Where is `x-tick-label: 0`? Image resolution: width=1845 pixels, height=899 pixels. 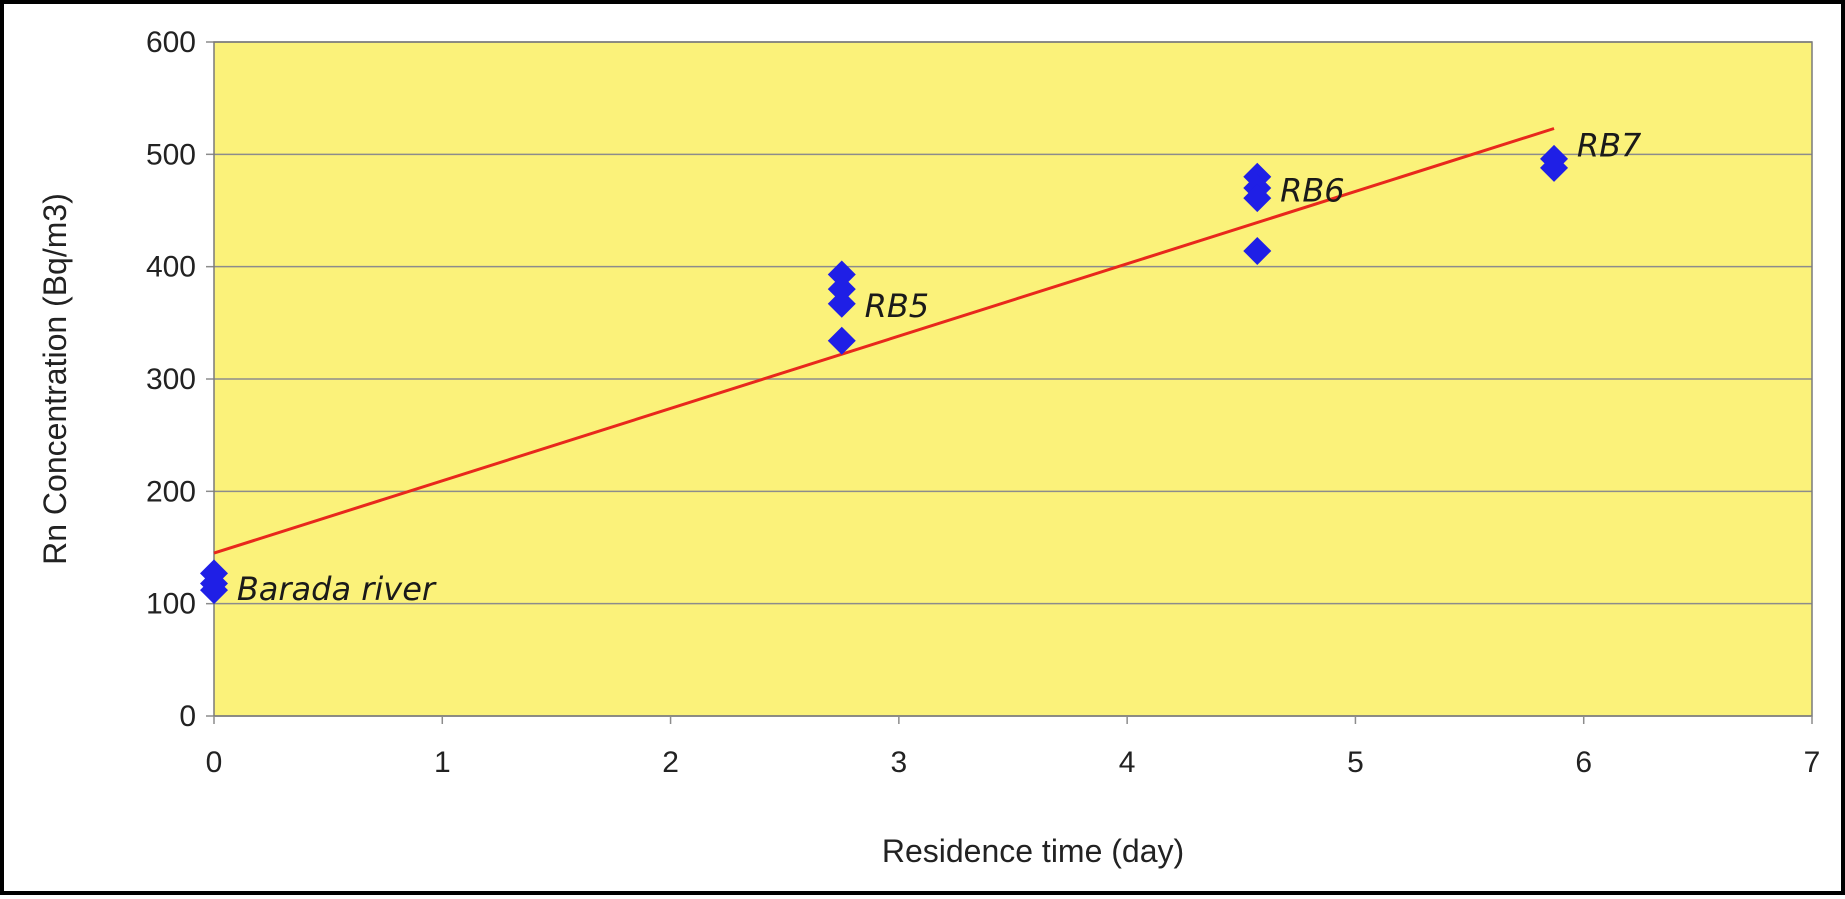
x-tick-label: 0 is located at coordinates (214, 762).